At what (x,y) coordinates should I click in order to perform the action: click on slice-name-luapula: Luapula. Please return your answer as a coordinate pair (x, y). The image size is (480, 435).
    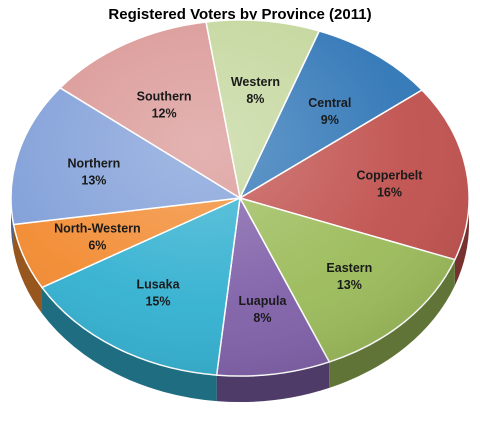
    Looking at the image, I should click on (263, 301).